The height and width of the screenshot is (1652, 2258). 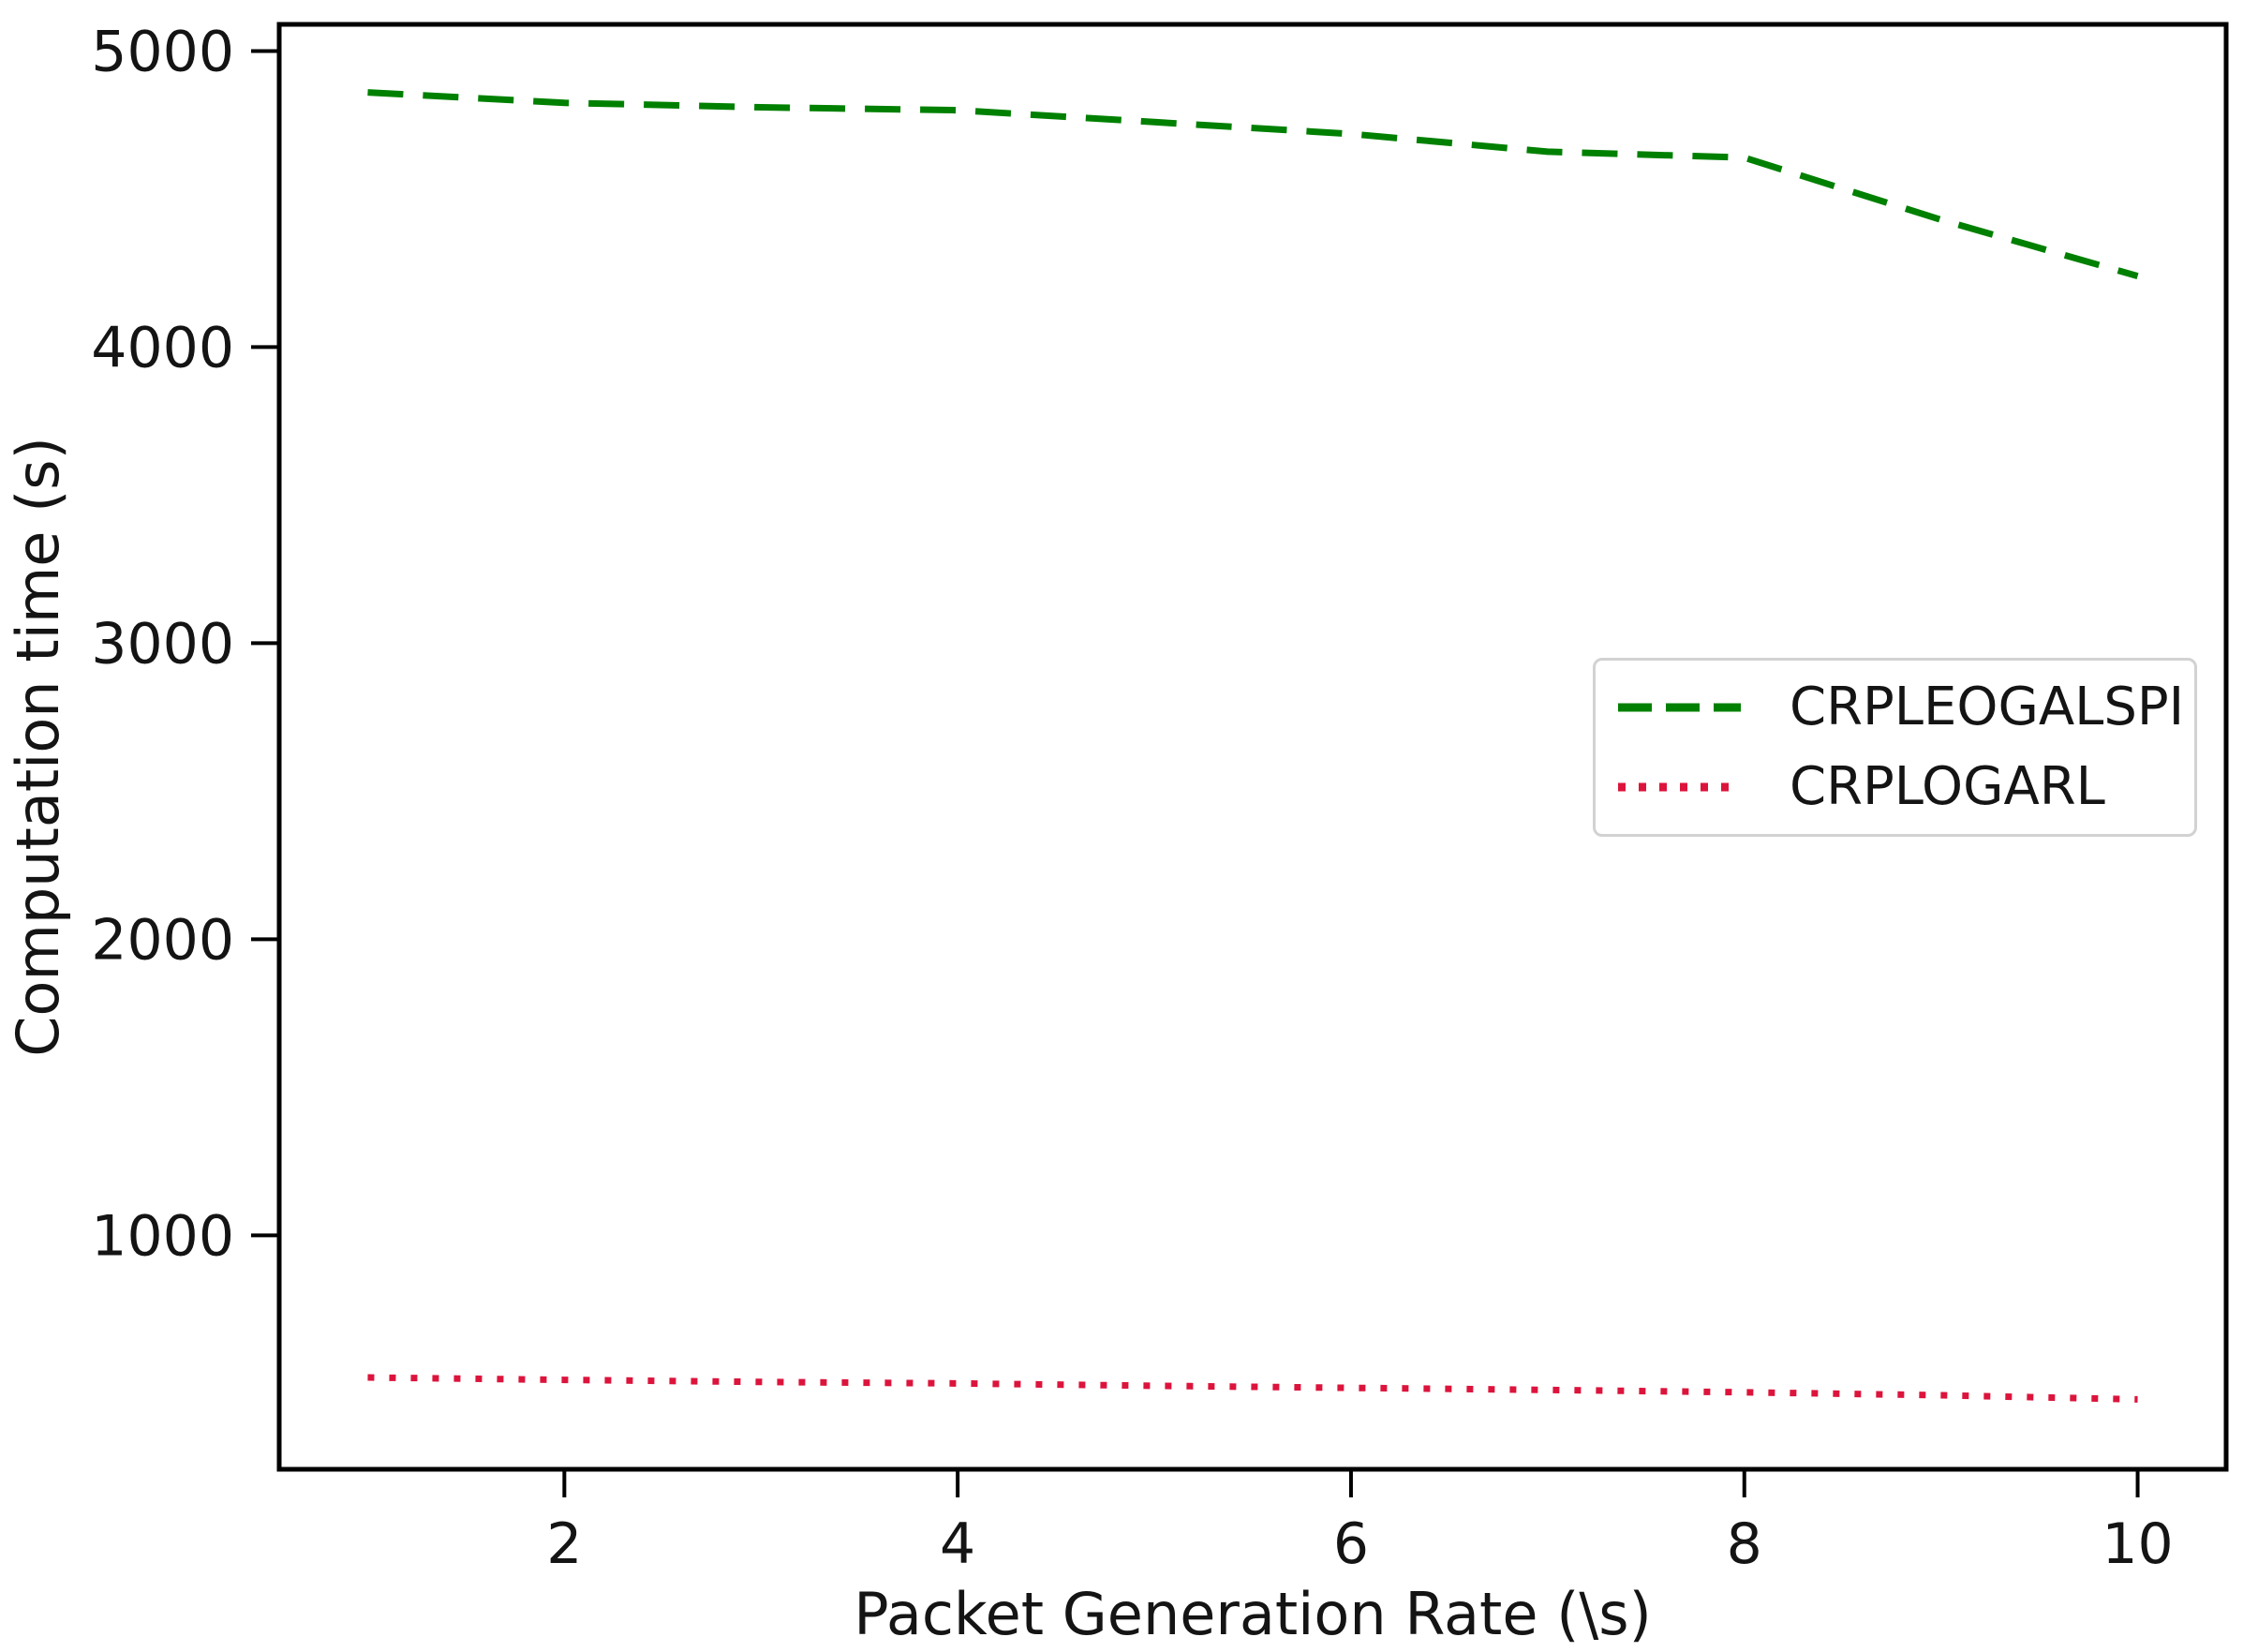 I want to click on y-tick-label: 5000, so click(x=162, y=51).